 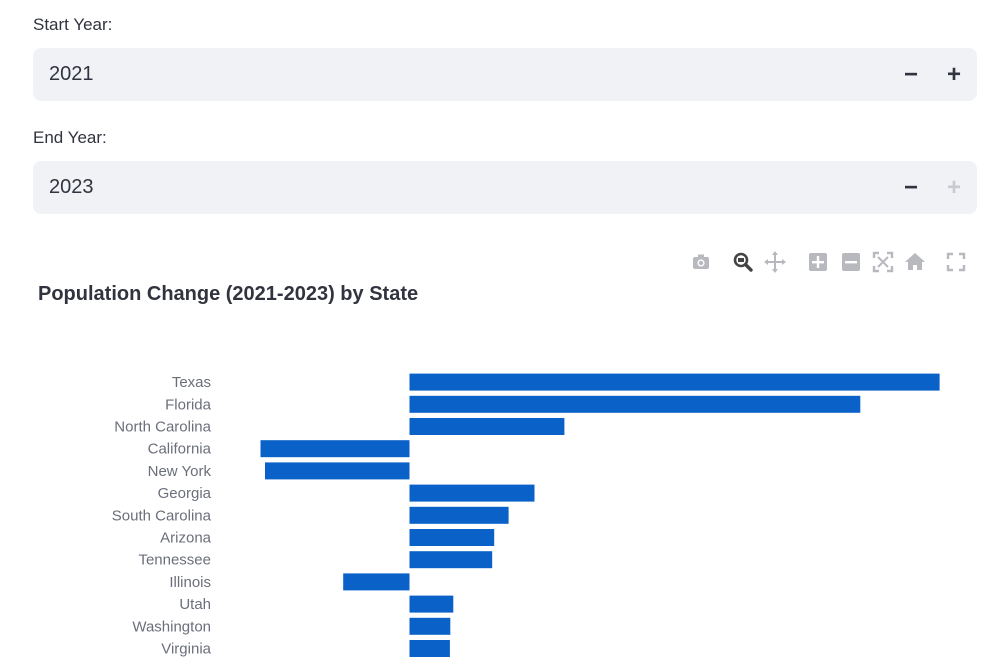 I want to click on start-year-increment-button: +, so click(x=954, y=74).